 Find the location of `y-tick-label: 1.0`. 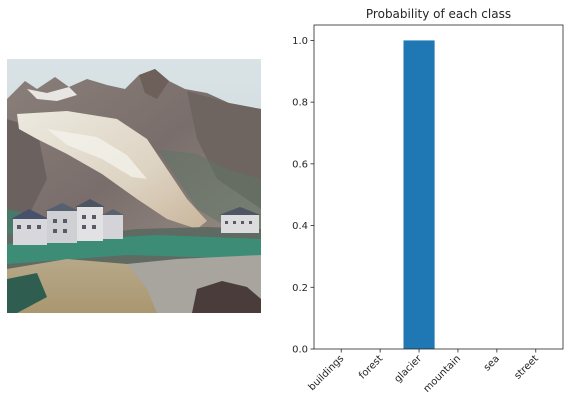

y-tick-label: 1.0 is located at coordinates (300, 41).